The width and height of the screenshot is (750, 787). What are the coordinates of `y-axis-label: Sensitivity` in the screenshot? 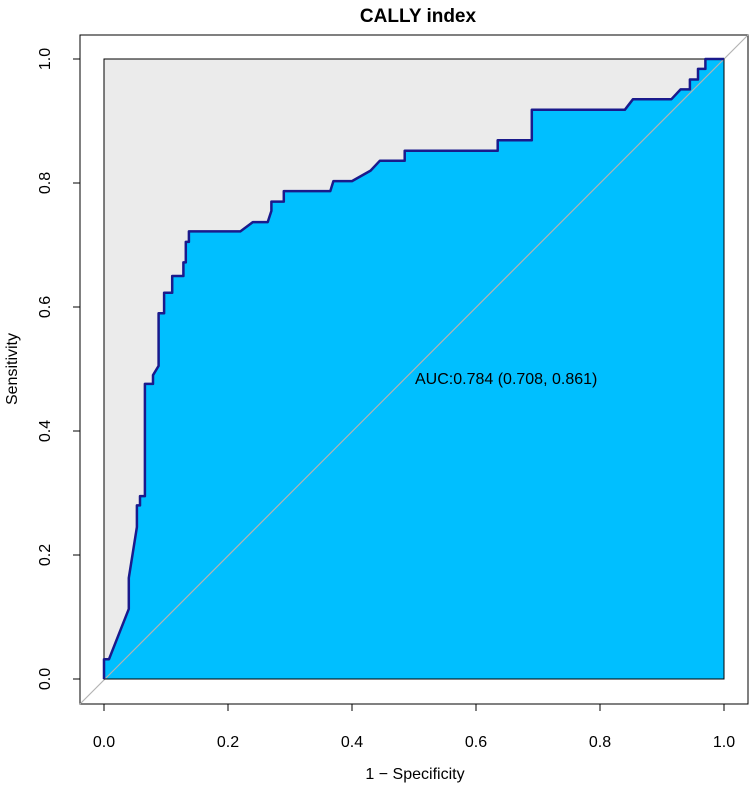 It's located at (12, 369).